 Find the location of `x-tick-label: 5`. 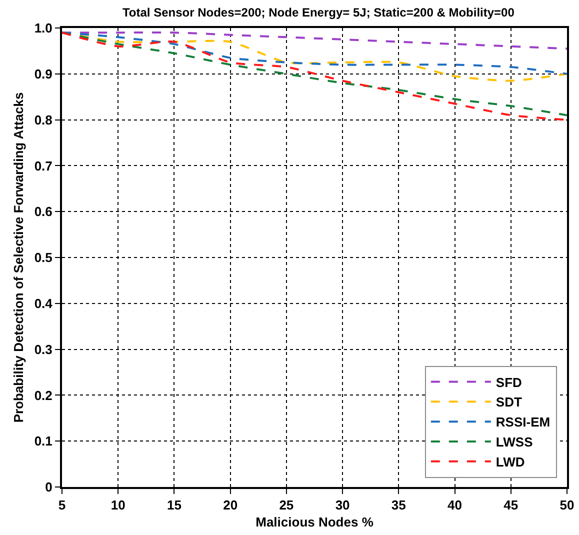

x-tick-label: 5 is located at coordinates (62, 505).